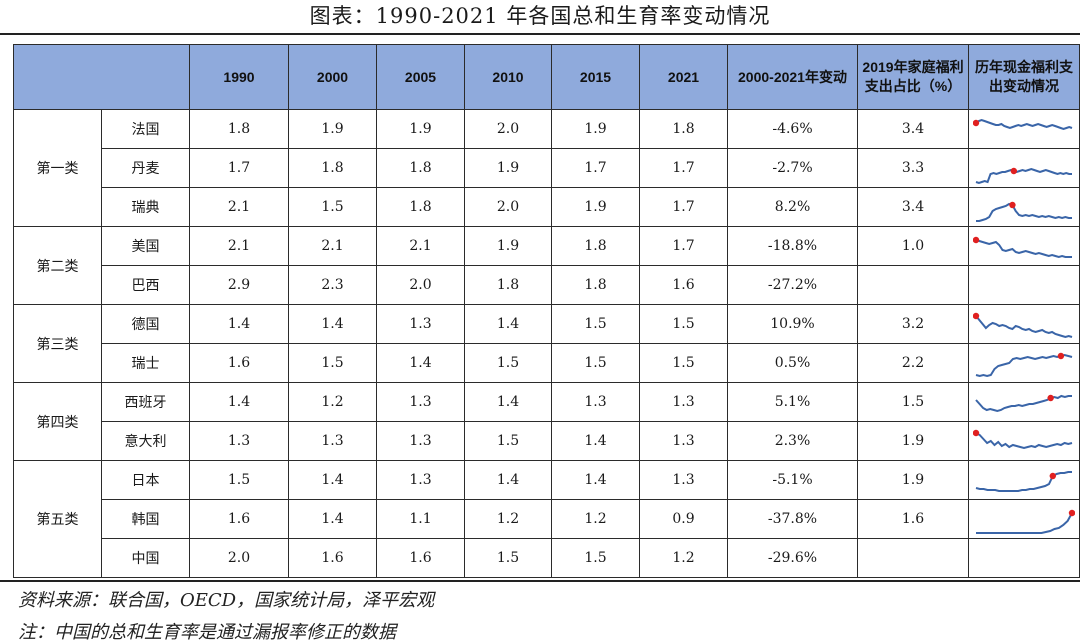 This screenshot has height=644, width=1080. Describe the element at coordinates (540, 34) in the screenshot. I see `top-rule` at that location.